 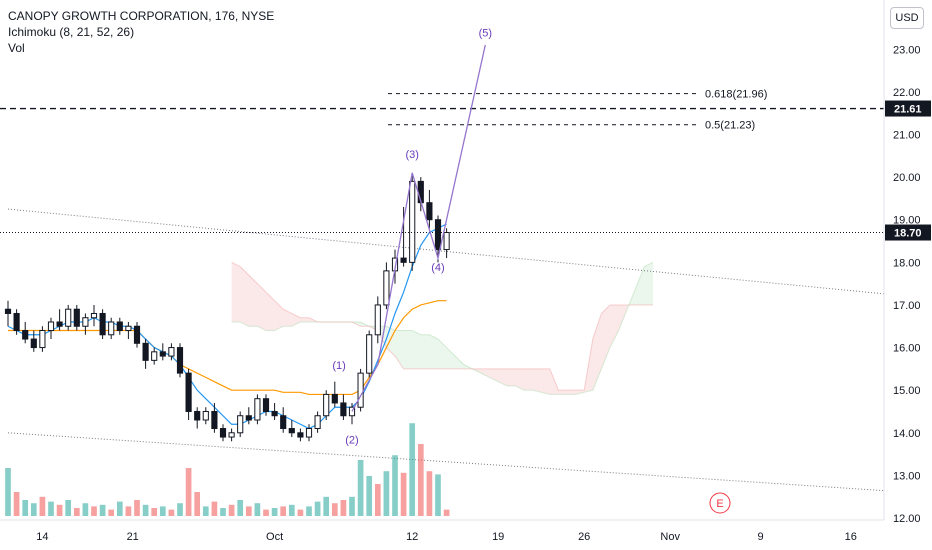 I want to click on x-tick-label: 26, so click(x=584, y=537).